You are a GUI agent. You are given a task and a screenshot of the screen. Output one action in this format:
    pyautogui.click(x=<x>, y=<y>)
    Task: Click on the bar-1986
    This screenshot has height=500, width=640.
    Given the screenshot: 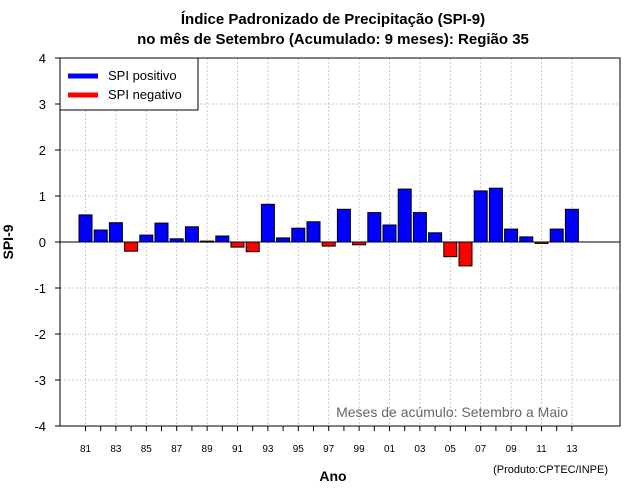 What is the action you would take?
    pyautogui.click(x=161, y=232)
    